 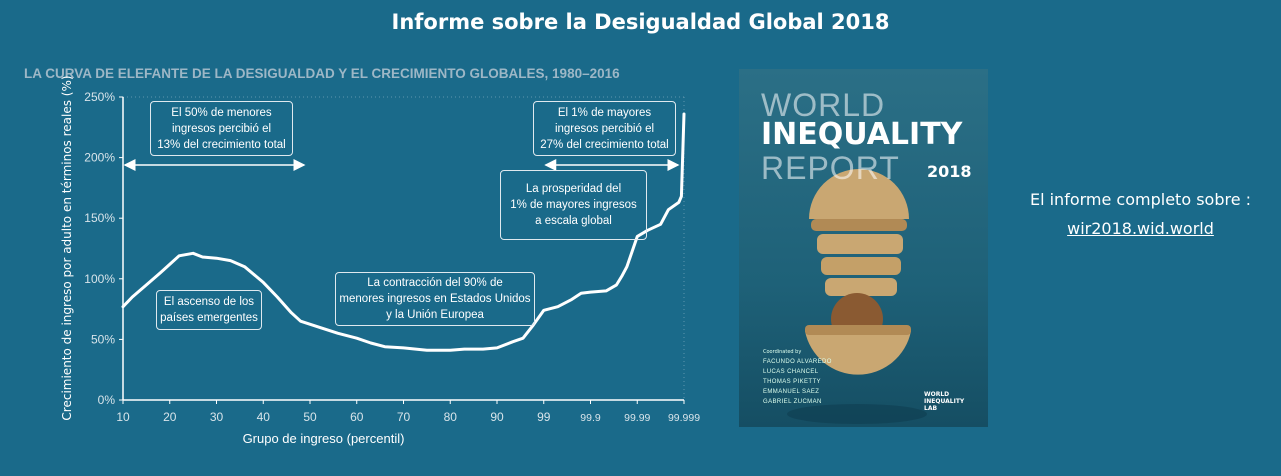 What do you see at coordinates (797, 362) in the screenshot?
I see `cover-author: FACUNDO ALVAREDO` at bounding box center [797, 362].